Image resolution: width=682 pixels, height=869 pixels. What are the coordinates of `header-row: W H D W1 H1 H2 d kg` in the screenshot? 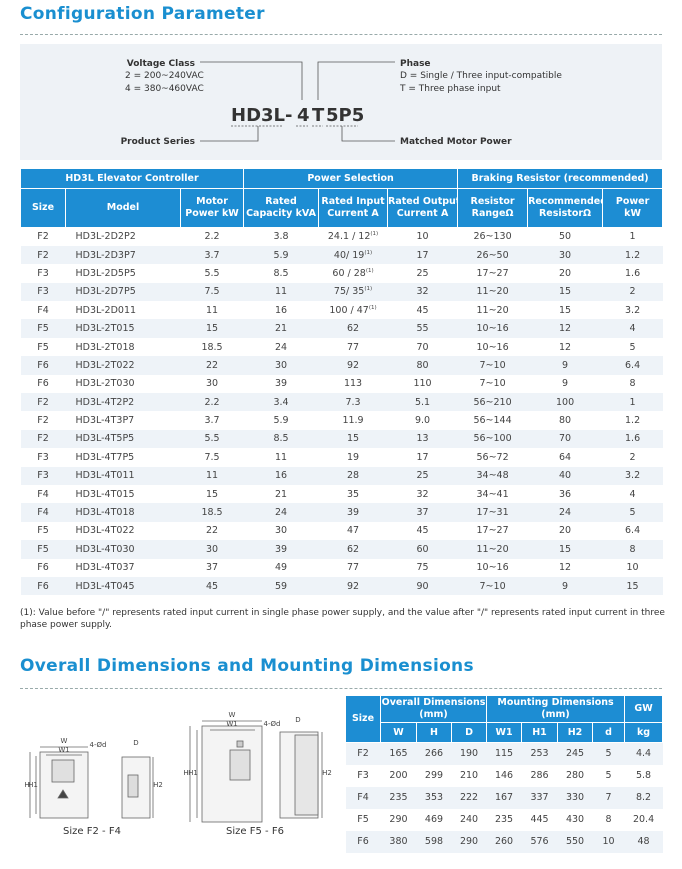 It's located at (505, 732).